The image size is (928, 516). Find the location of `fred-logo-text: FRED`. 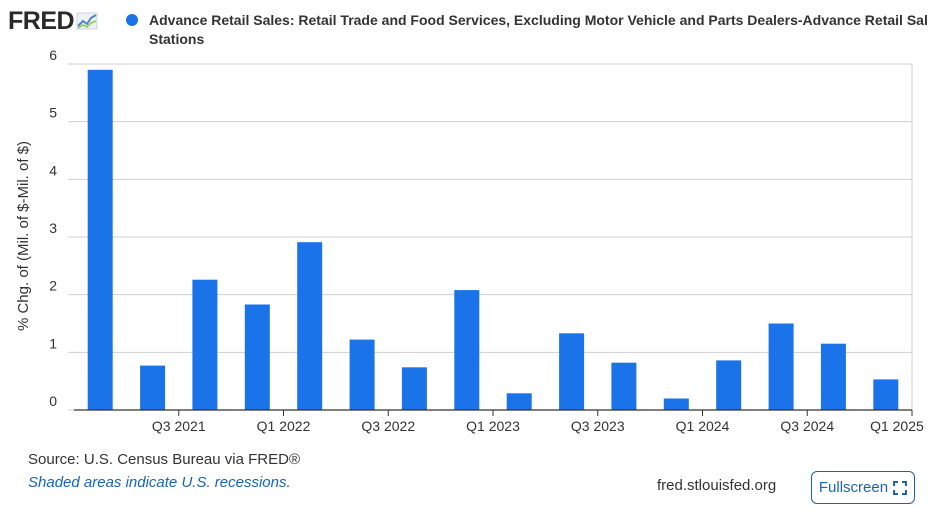

fred-logo-text: FRED is located at coordinates (41, 21).